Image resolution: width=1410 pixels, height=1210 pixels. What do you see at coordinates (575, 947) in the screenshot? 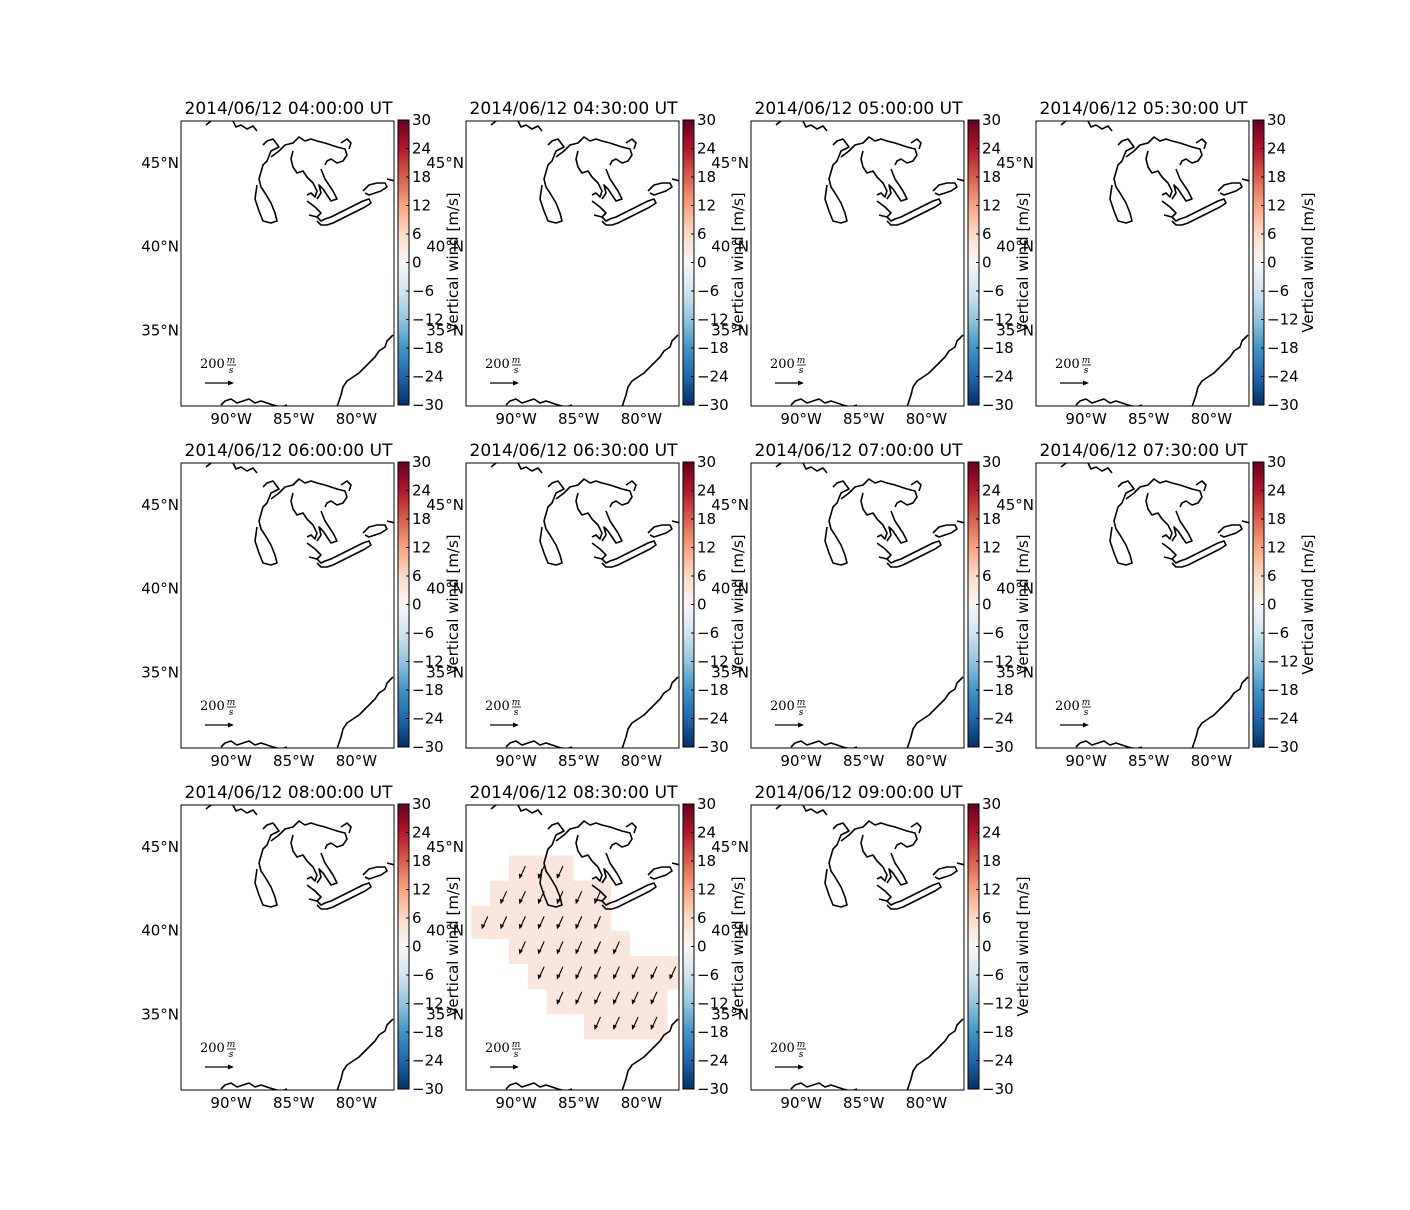
I see `vertical-wind-field` at bounding box center [575, 947].